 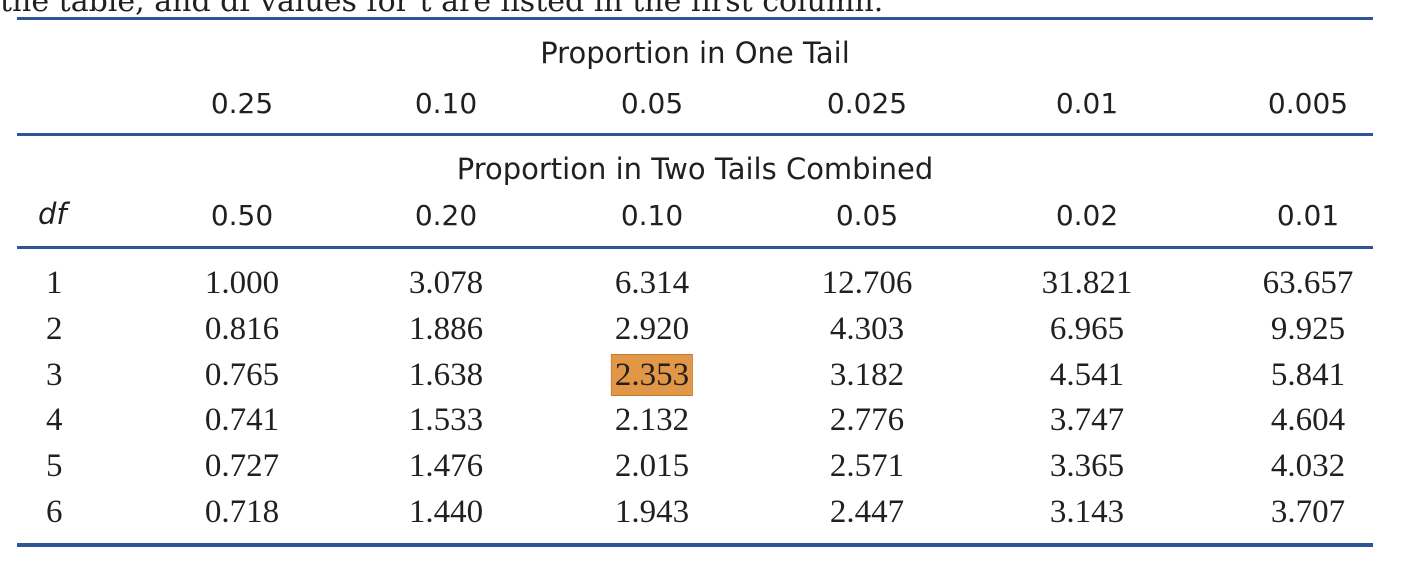 I want to click on t-value-cell: 31.821, so click(x=1087, y=283).